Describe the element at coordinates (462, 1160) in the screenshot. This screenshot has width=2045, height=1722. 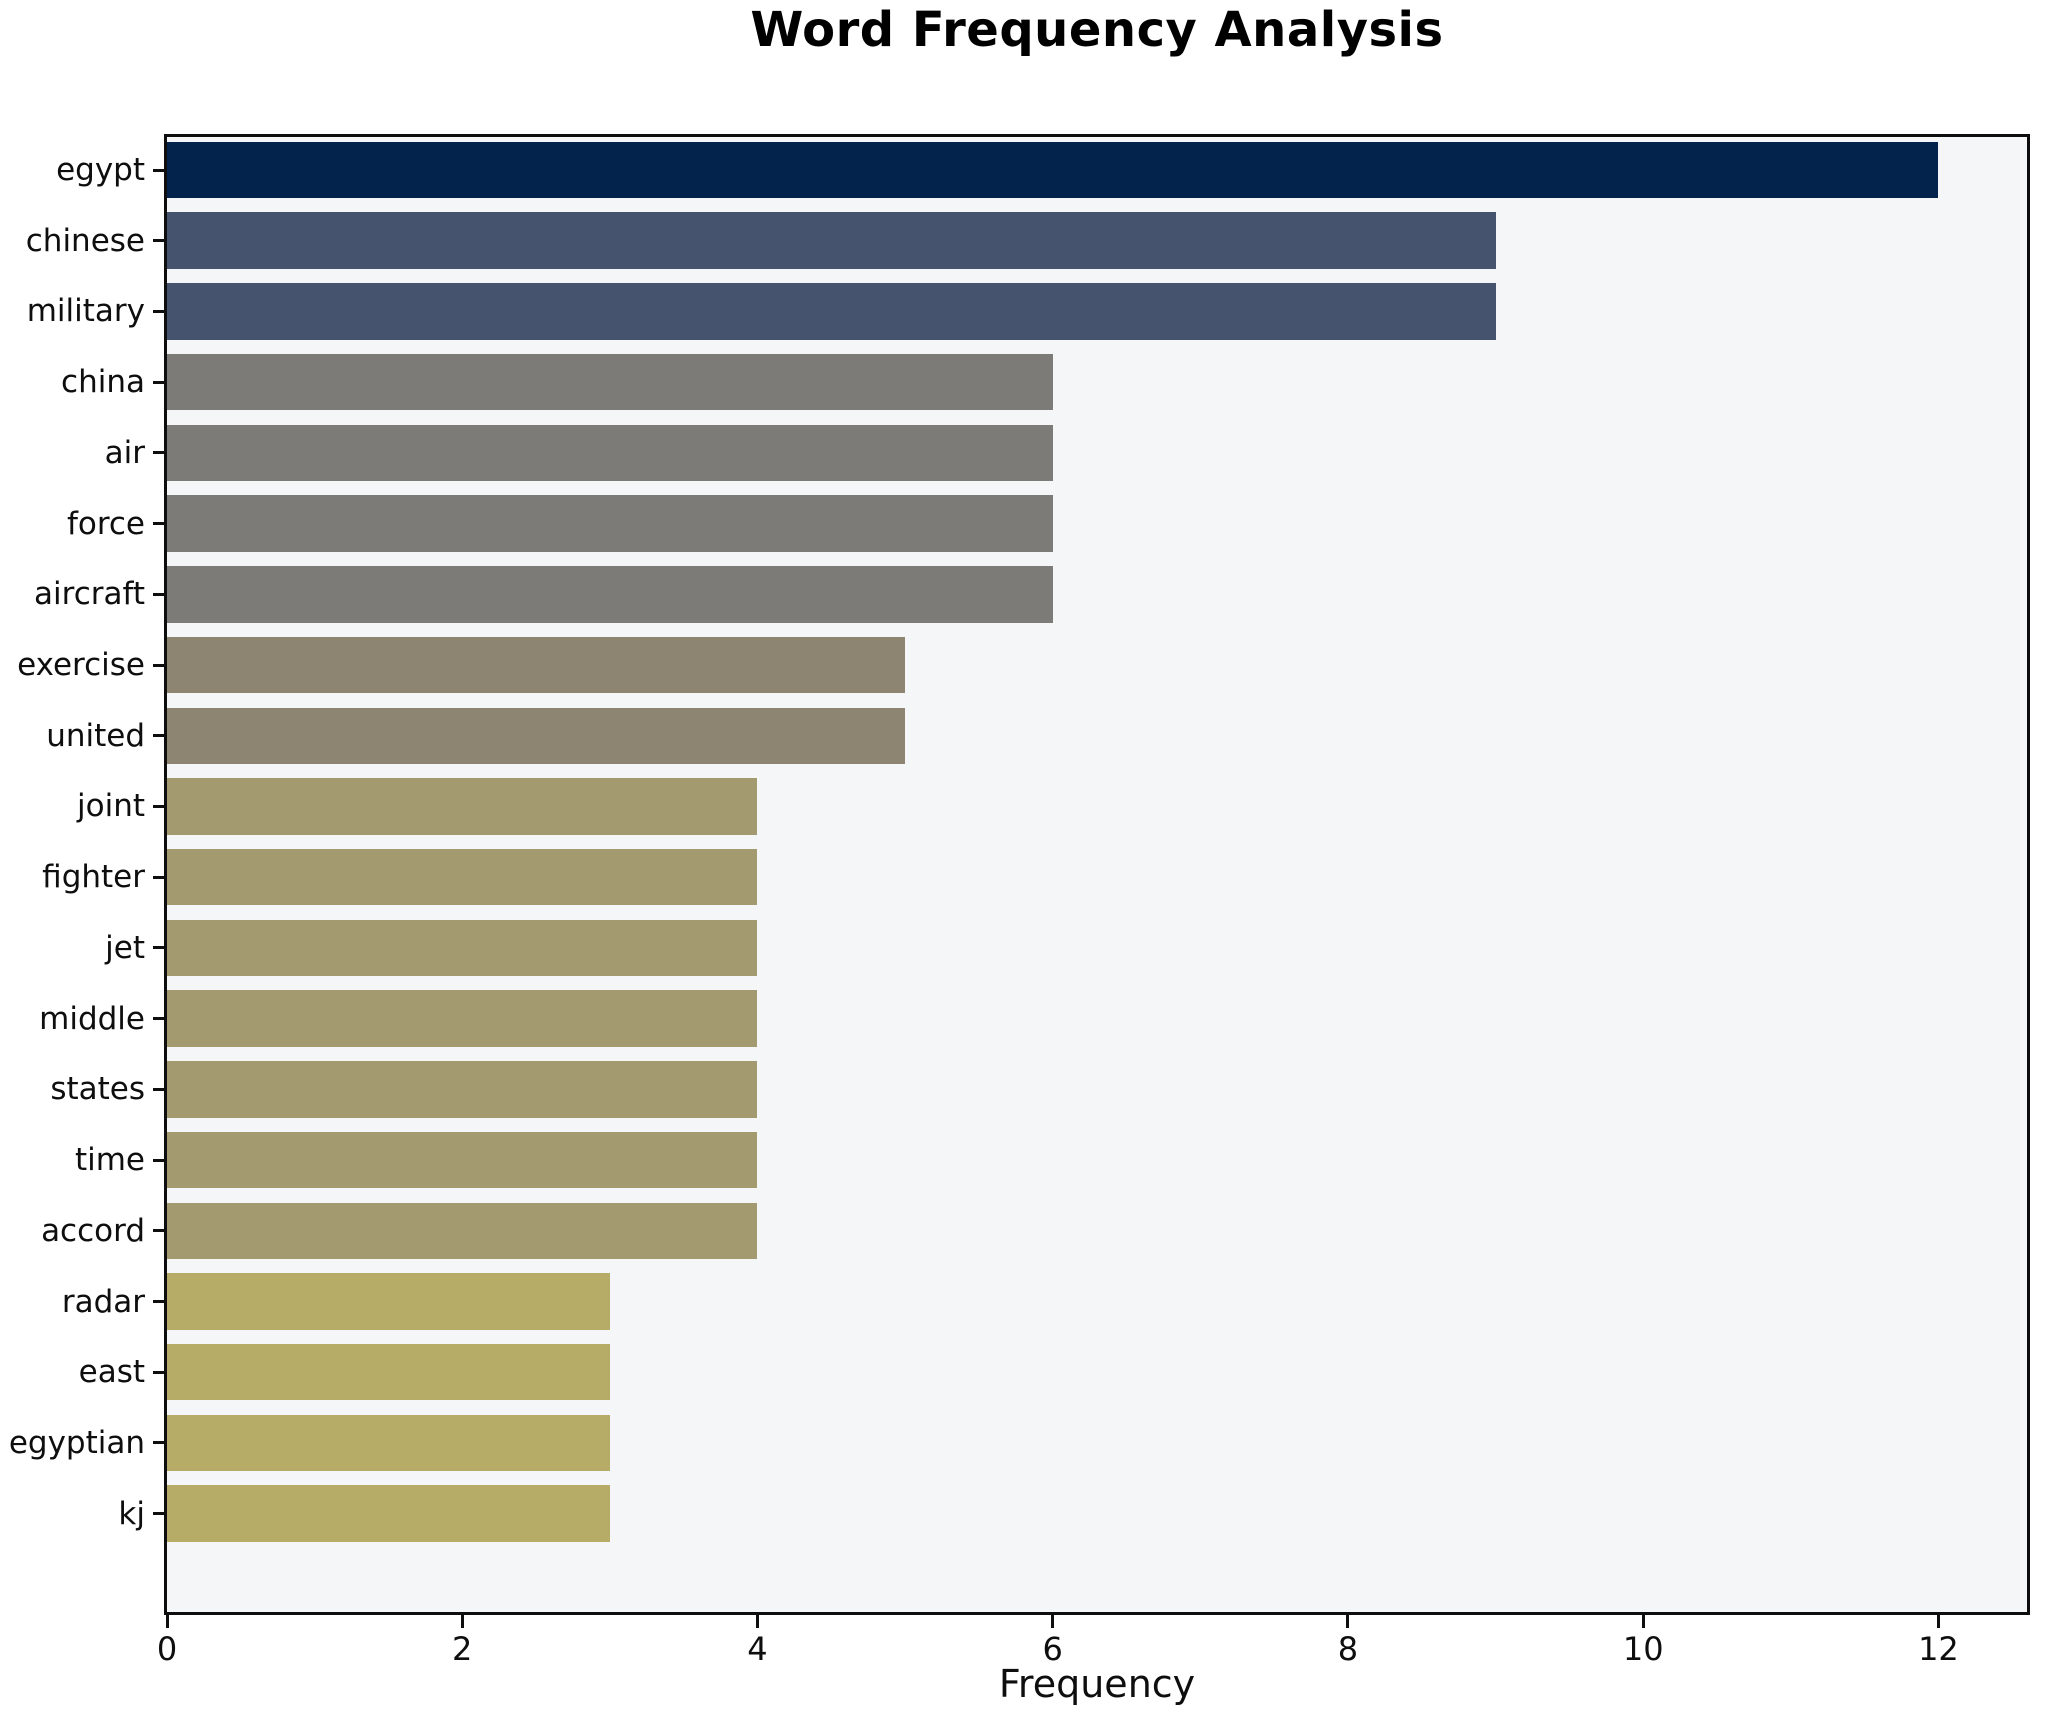
I see `bar-time` at that location.